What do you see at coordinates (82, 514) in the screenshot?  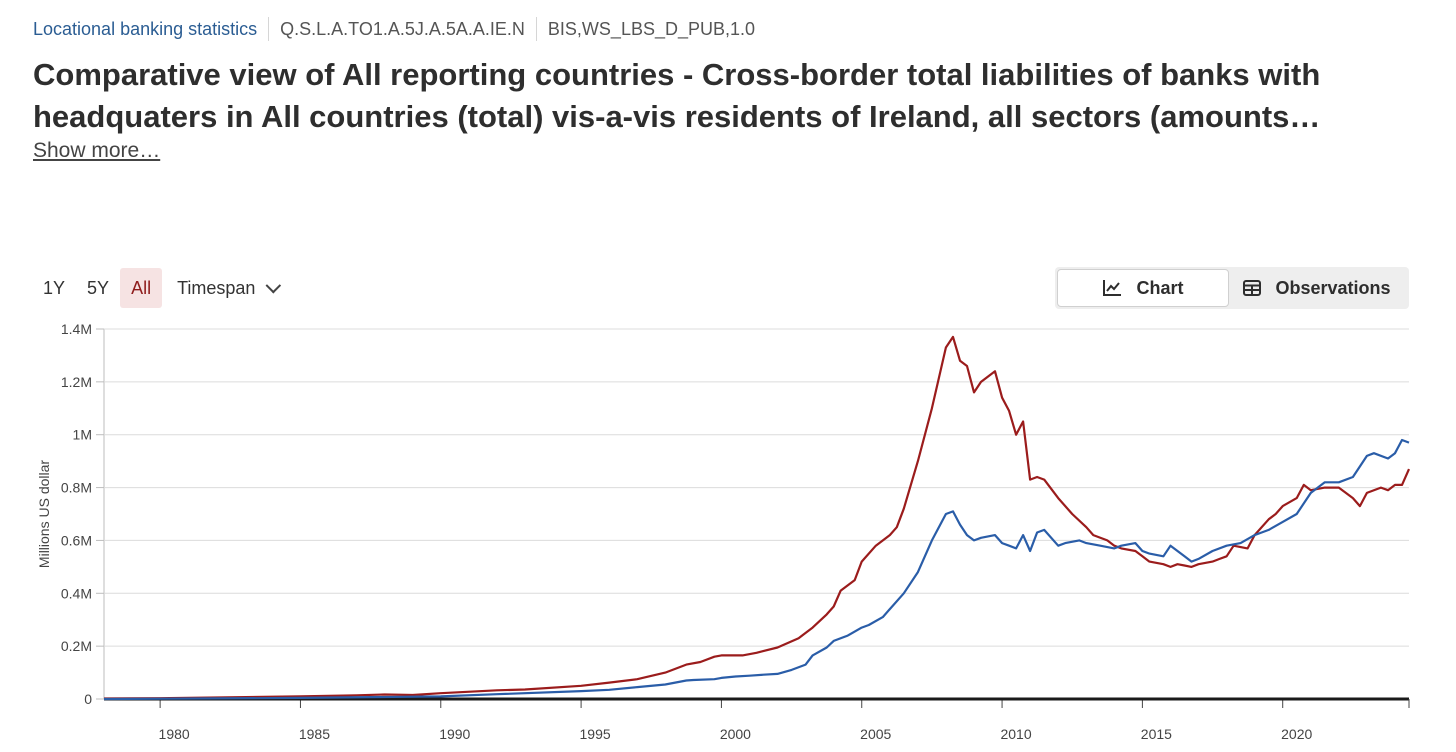 I see `y-axis-ticks: 0 0.2M 0.4M 0.6M 0.8M 1M 1.2M 1.4M` at bounding box center [82, 514].